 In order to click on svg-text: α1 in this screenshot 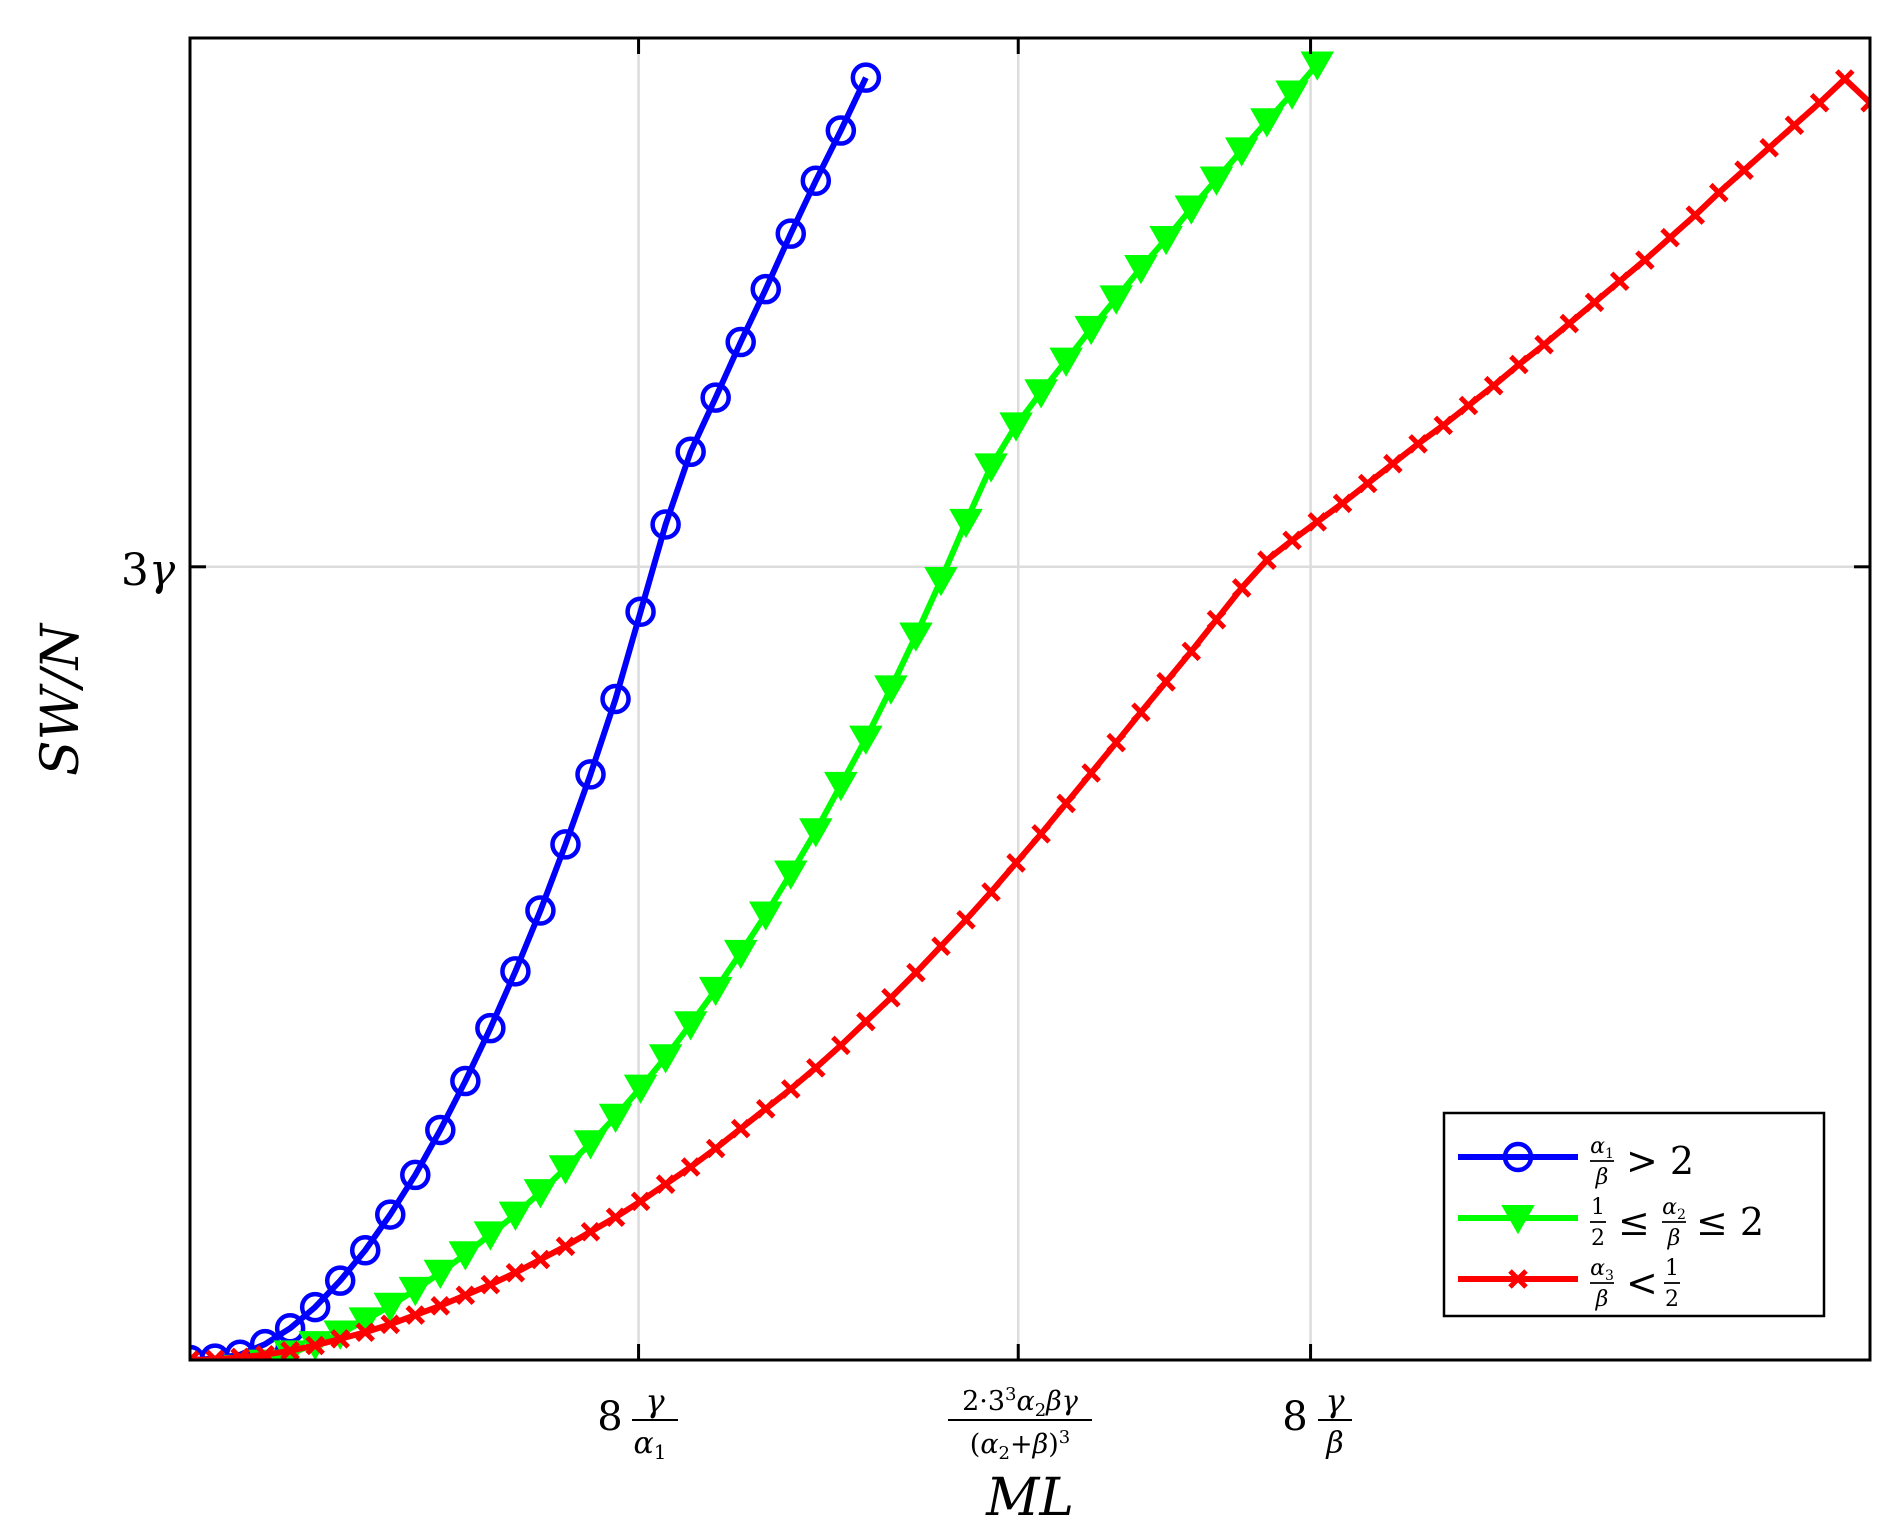, I will do `click(650, 1445)`.